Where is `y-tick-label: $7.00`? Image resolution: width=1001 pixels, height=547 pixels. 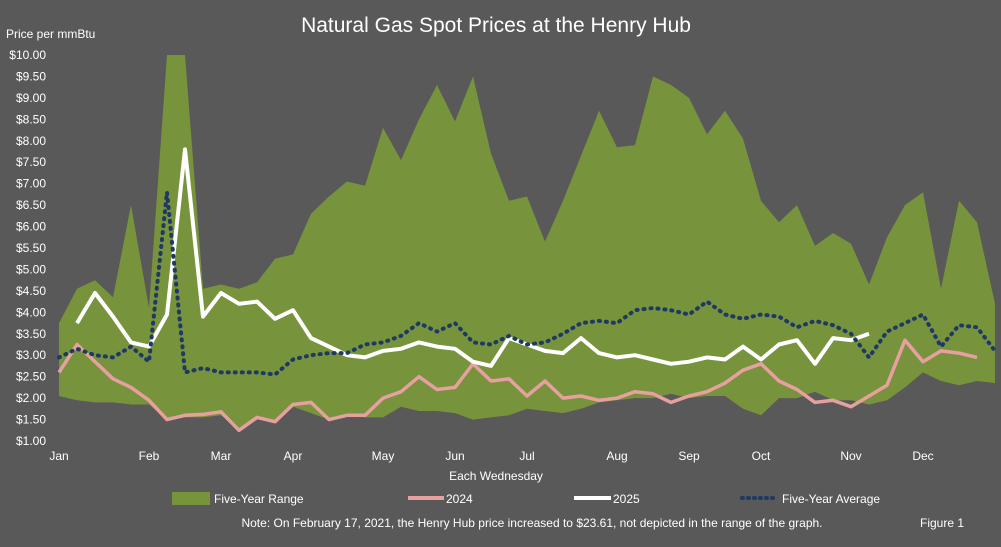
y-tick-label: $7.00 is located at coordinates (31, 184).